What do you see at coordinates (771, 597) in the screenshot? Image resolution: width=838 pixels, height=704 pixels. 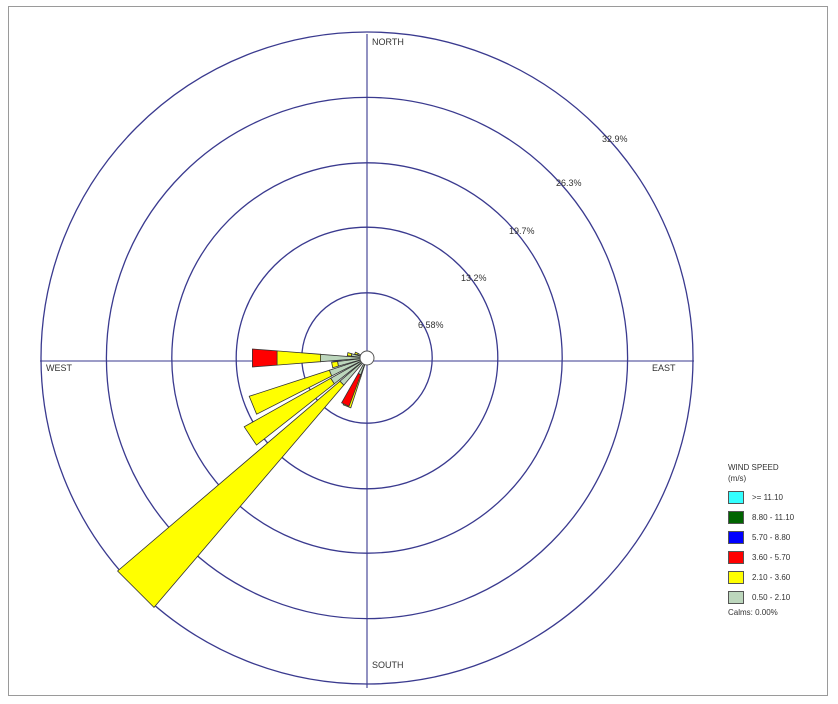 I see `legend-label: 0.50 - 2.10` at bounding box center [771, 597].